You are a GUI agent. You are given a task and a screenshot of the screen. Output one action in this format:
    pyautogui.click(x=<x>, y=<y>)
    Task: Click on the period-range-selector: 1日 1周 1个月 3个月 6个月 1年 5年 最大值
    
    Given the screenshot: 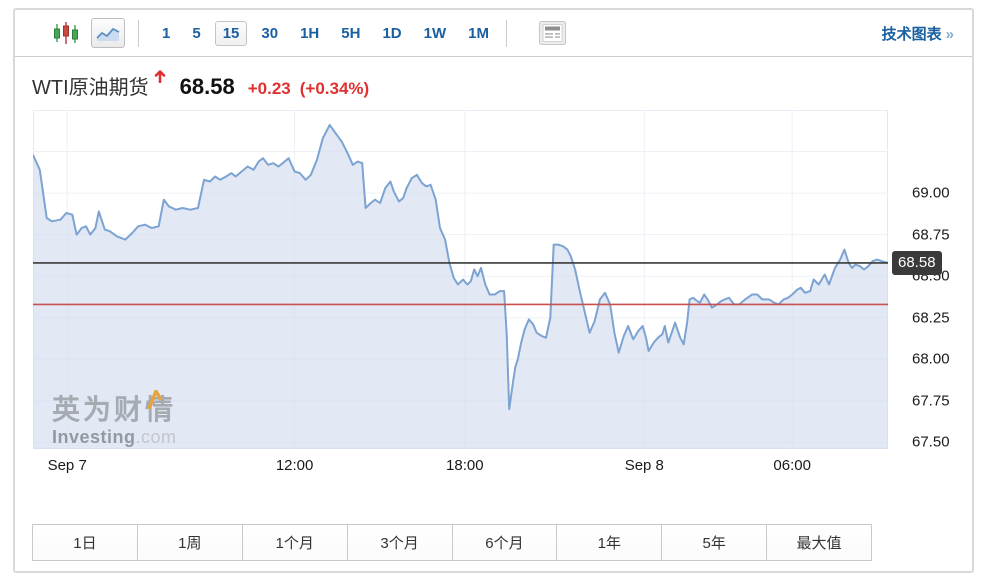 What is the action you would take?
    pyautogui.click(x=452, y=542)
    